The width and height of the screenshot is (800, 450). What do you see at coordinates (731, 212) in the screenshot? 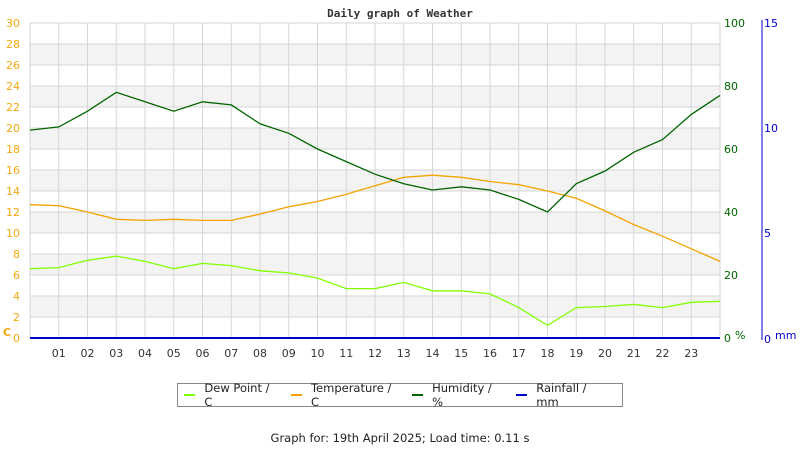
I see `svg-text: 40` at bounding box center [731, 212].